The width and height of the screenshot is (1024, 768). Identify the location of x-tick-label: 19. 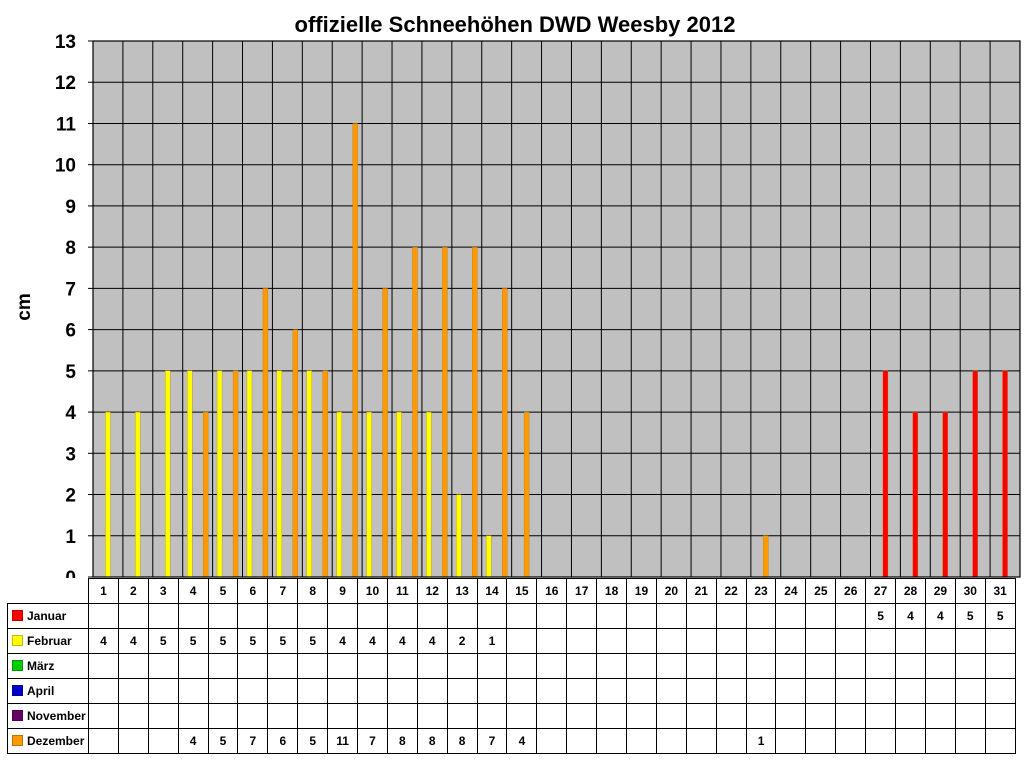
(641, 591).